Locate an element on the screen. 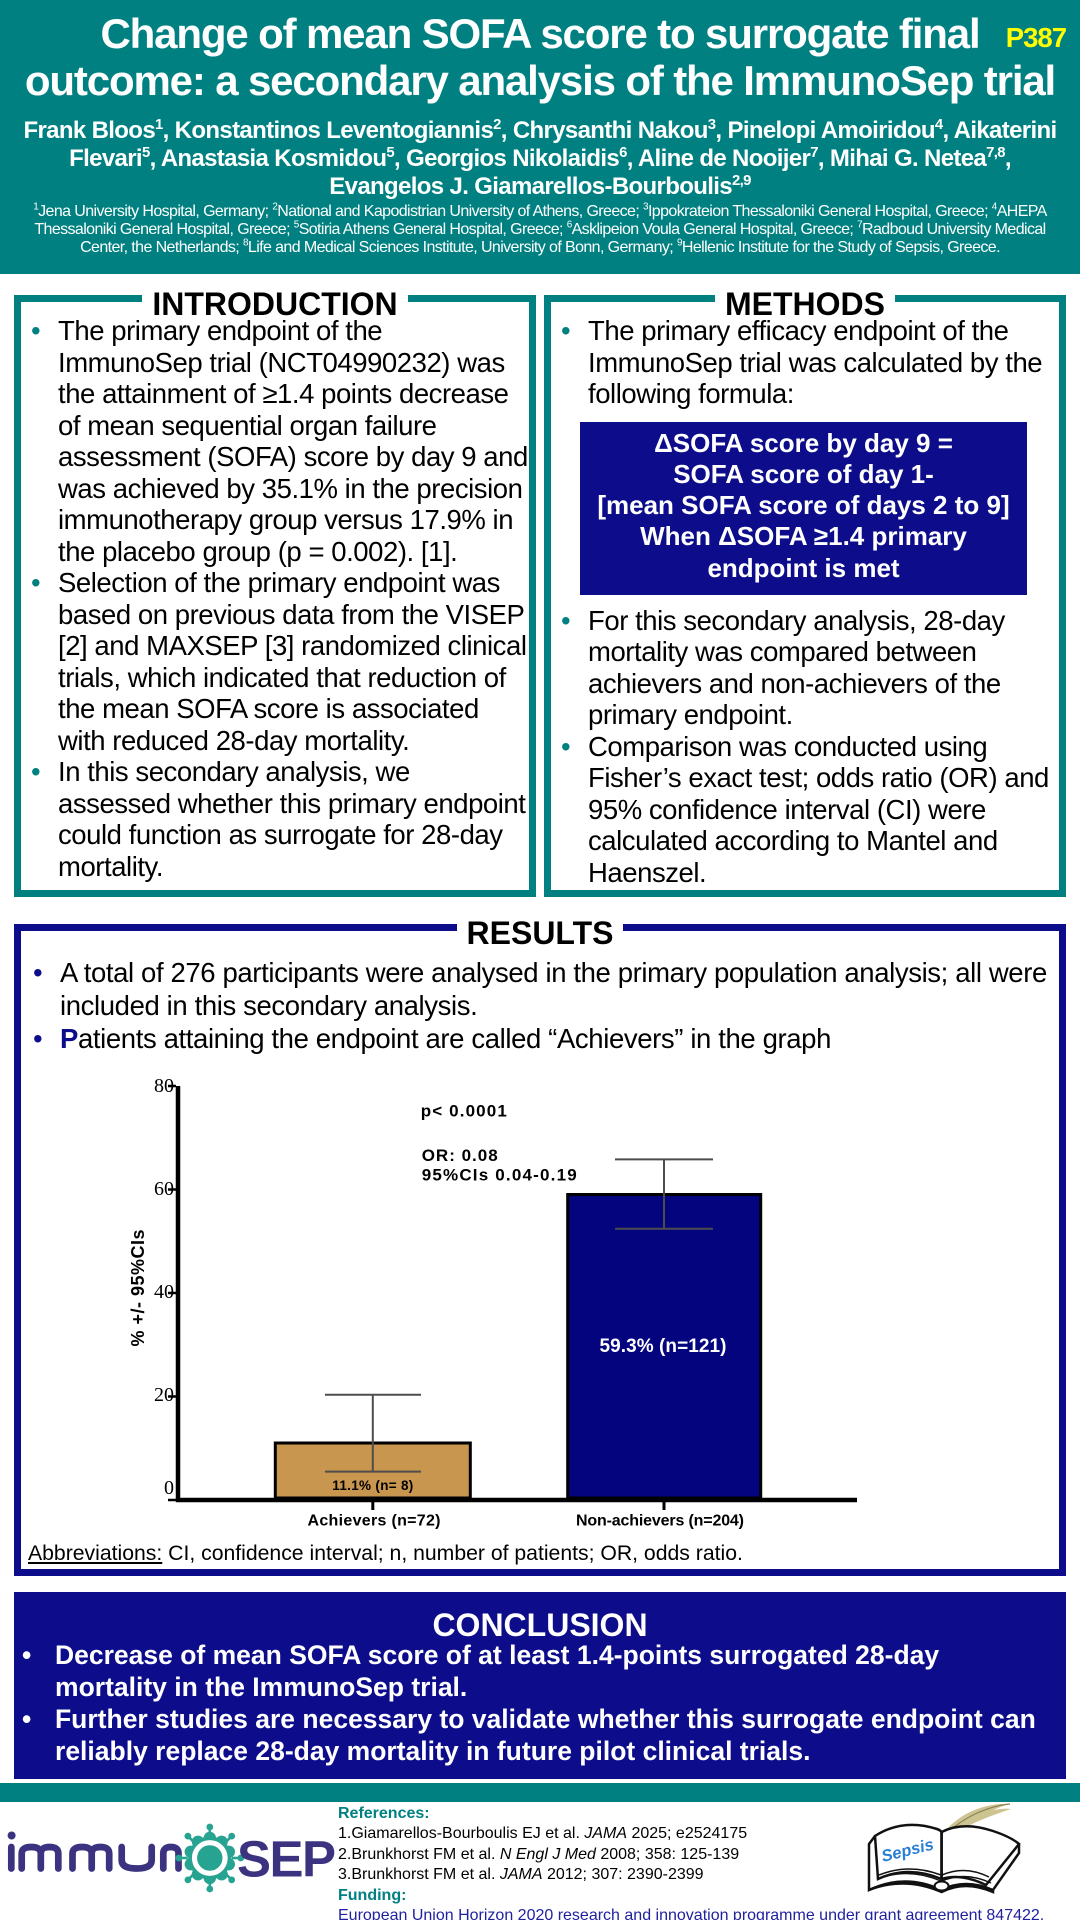 This screenshot has height=1920, width=1080. svg-text: 0 is located at coordinates (169, 1488).